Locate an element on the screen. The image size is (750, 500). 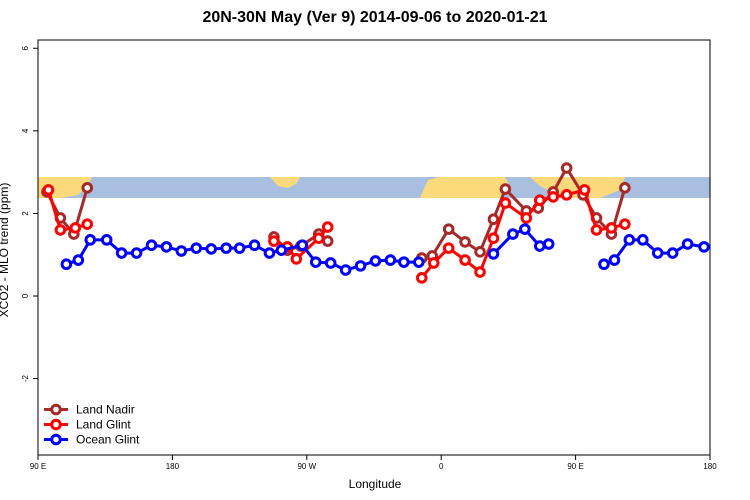
x-axis-label: Longitude is located at coordinates (375, 484).